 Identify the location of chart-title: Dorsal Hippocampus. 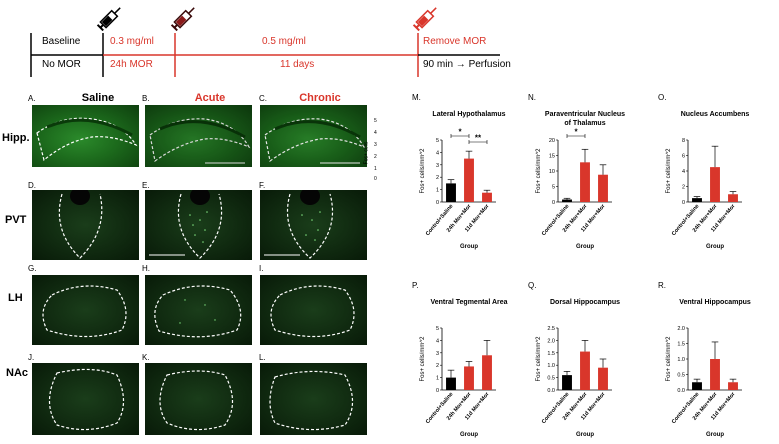
(585, 302).